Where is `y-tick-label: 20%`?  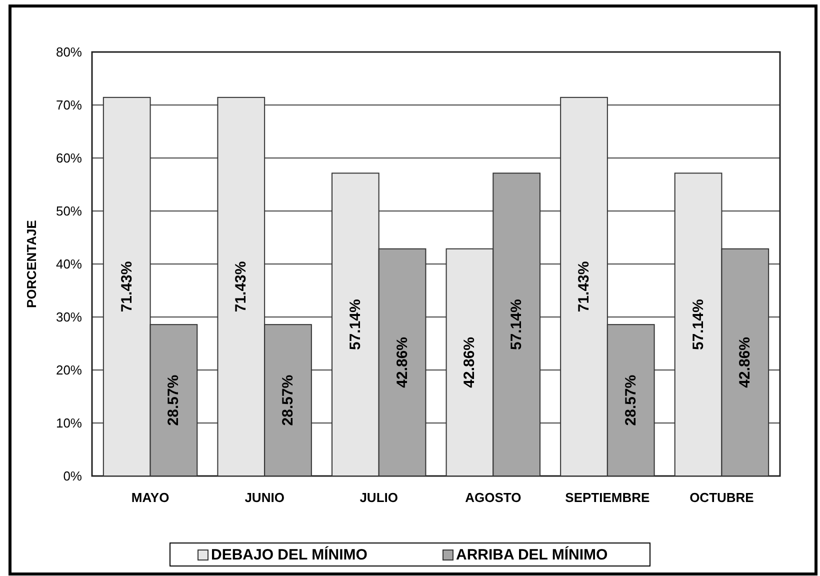
y-tick-label: 20% is located at coordinates (69, 370).